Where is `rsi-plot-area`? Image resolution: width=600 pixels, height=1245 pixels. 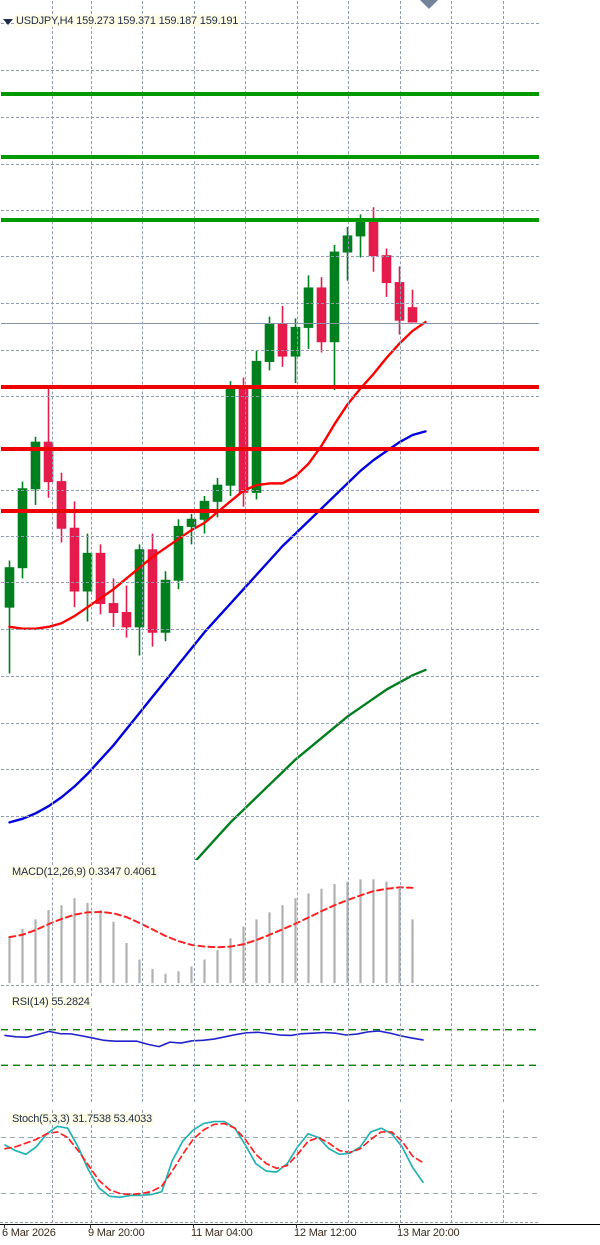 rsi-plot-area is located at coordinates (270, 1047).